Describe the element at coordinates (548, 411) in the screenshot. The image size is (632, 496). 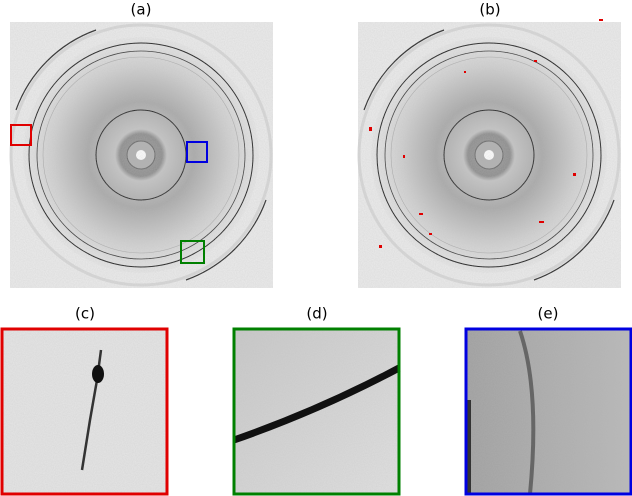
I see `zoom-e` at that location.